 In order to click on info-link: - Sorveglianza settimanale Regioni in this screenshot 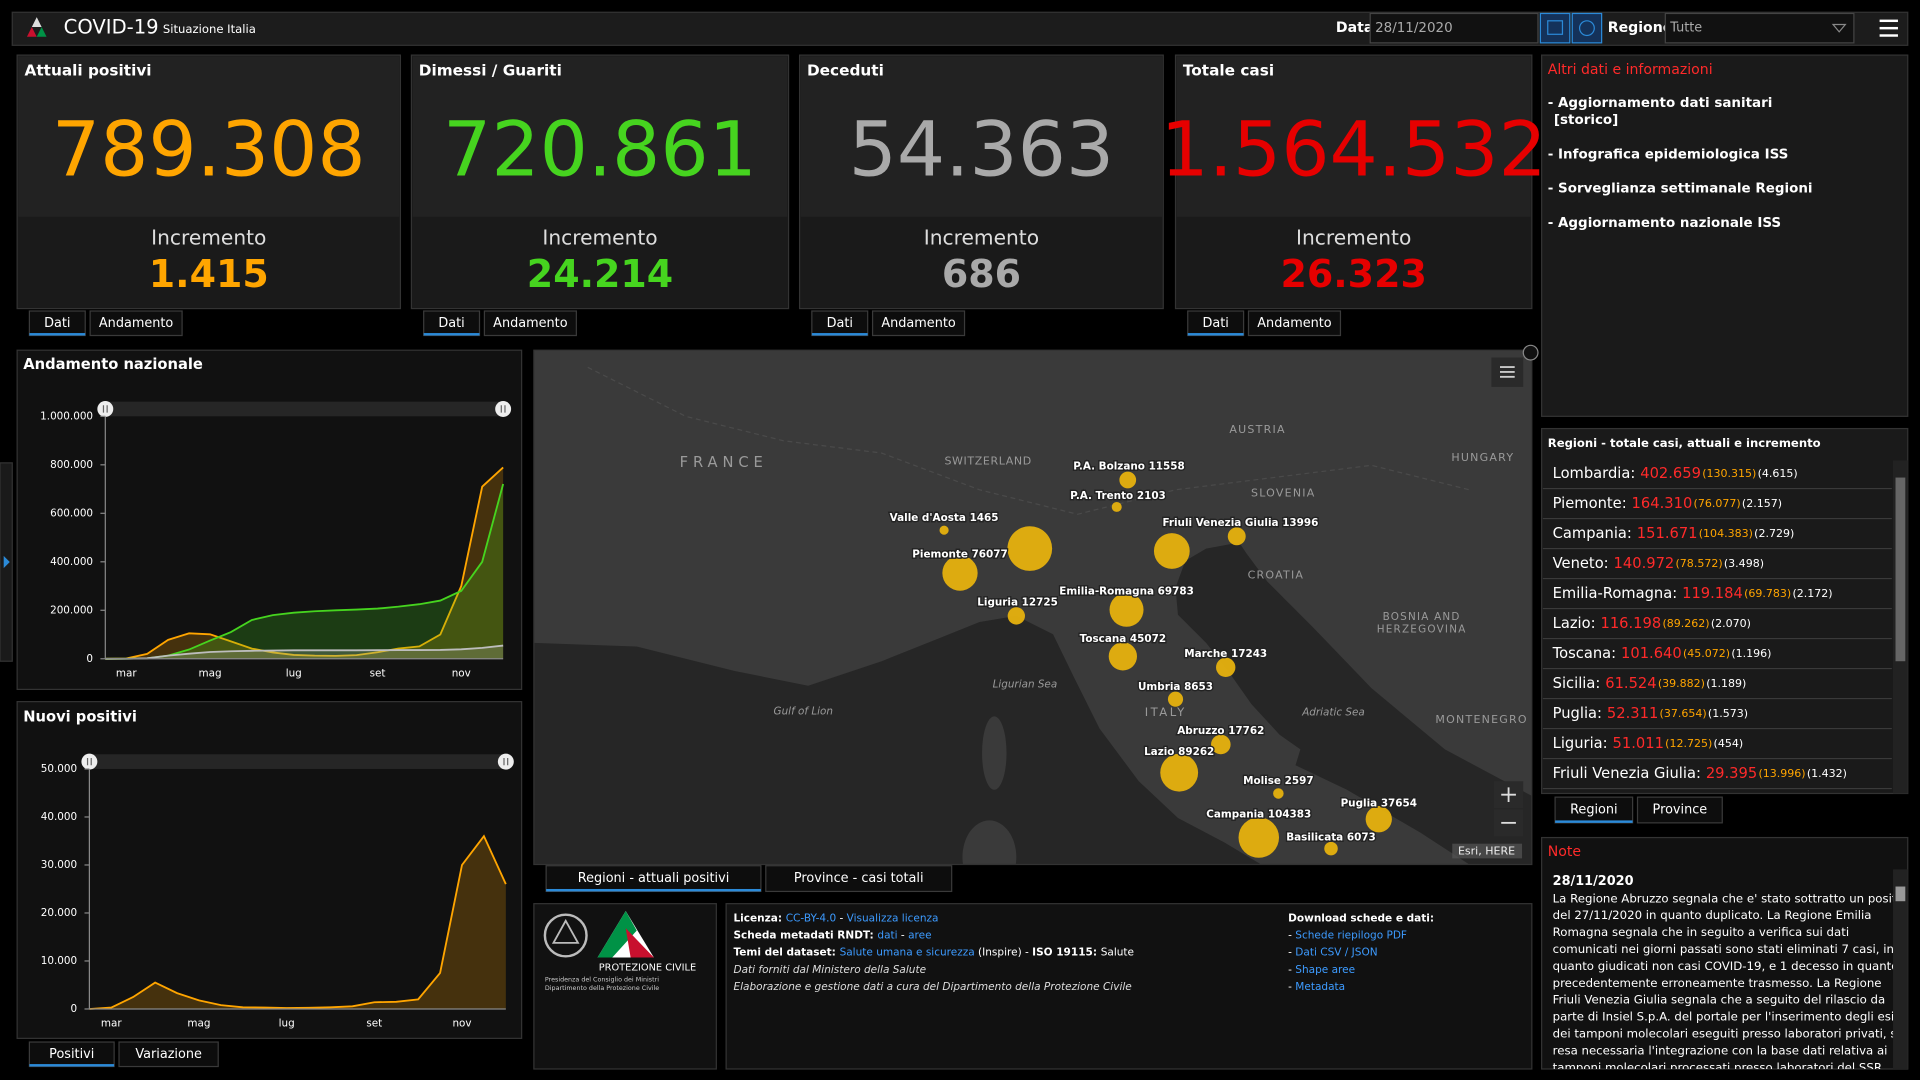, I will do `click(1680, 189)`.